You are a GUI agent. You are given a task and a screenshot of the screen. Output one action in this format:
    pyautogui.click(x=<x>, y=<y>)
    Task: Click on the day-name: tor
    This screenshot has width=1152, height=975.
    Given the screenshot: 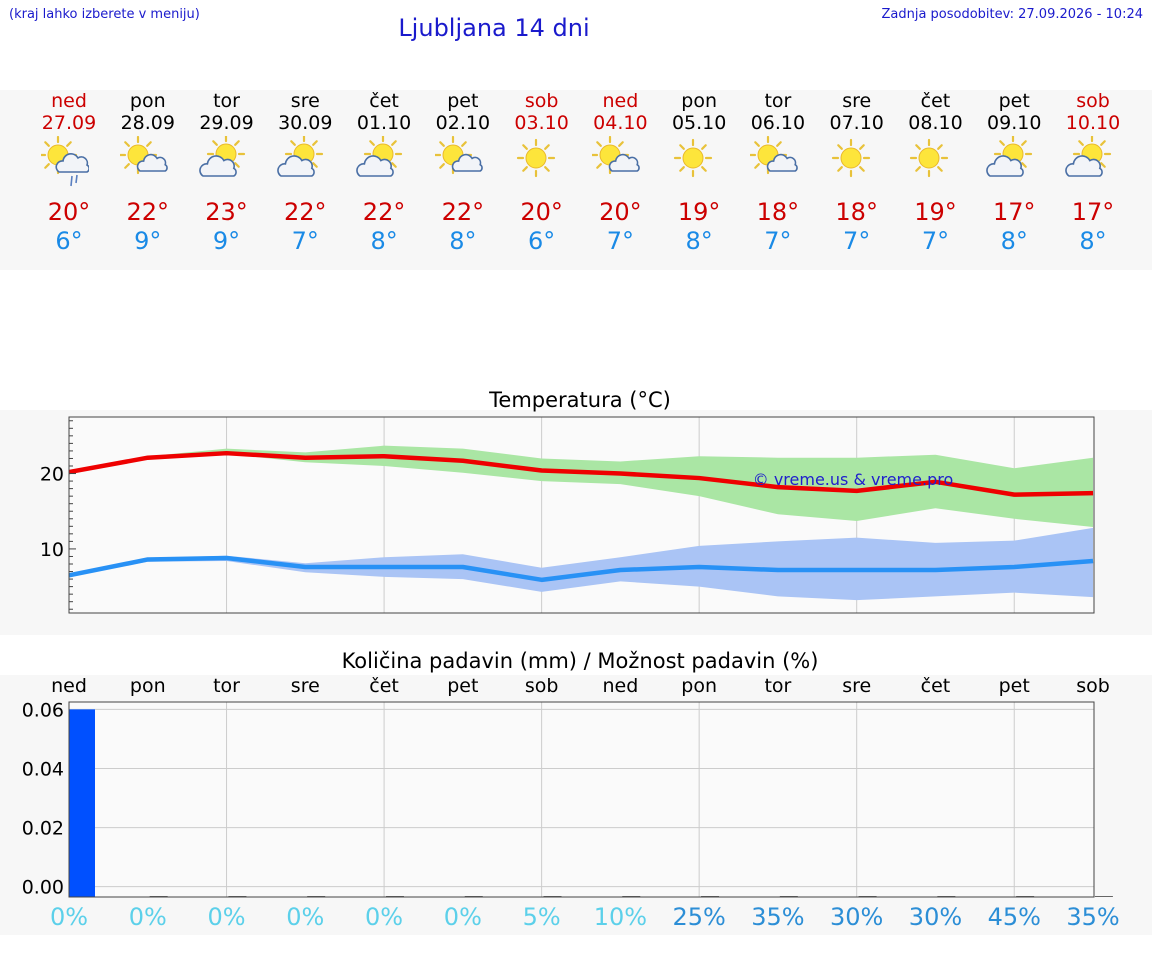 What is the action you would take?
    pyautogui.click(x=226, y=101)
    